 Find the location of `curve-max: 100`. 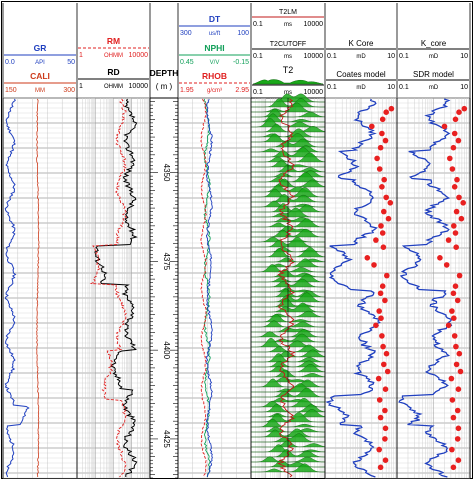

curve-max: 100 is located at coordinates (243, 33).